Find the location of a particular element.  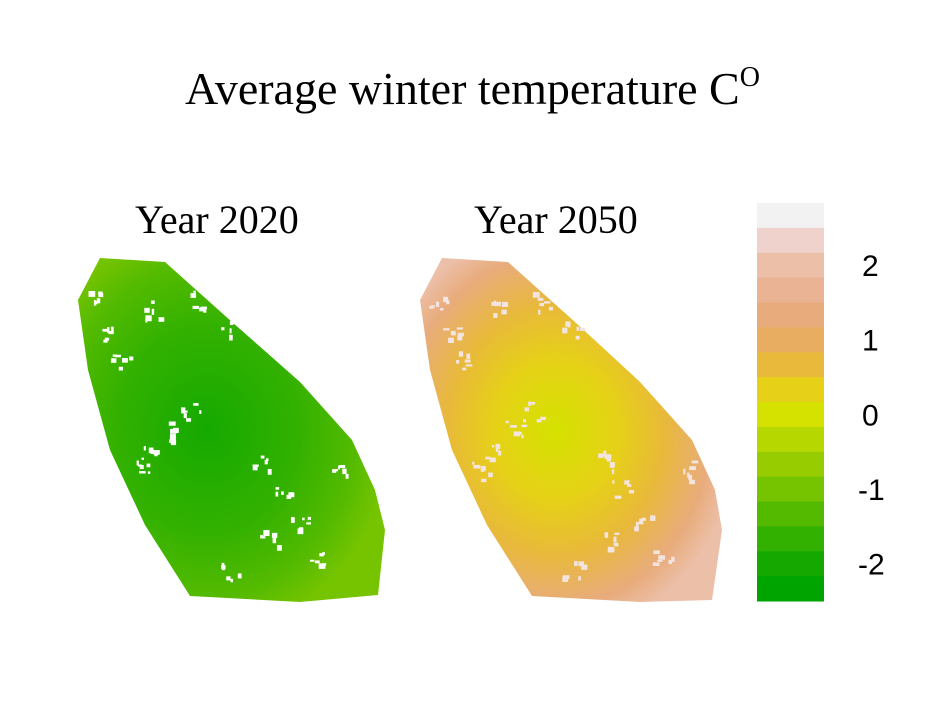

chart-title-superscript: O is located at coordinates (749, 77).